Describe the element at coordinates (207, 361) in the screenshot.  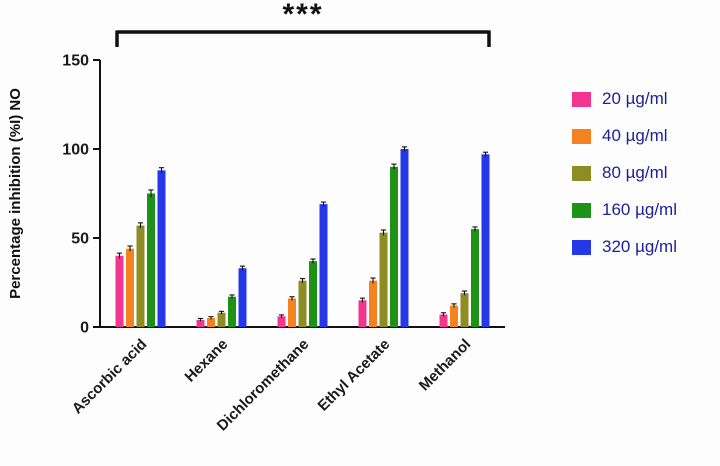
I see `category-label: Hexane` at that location.